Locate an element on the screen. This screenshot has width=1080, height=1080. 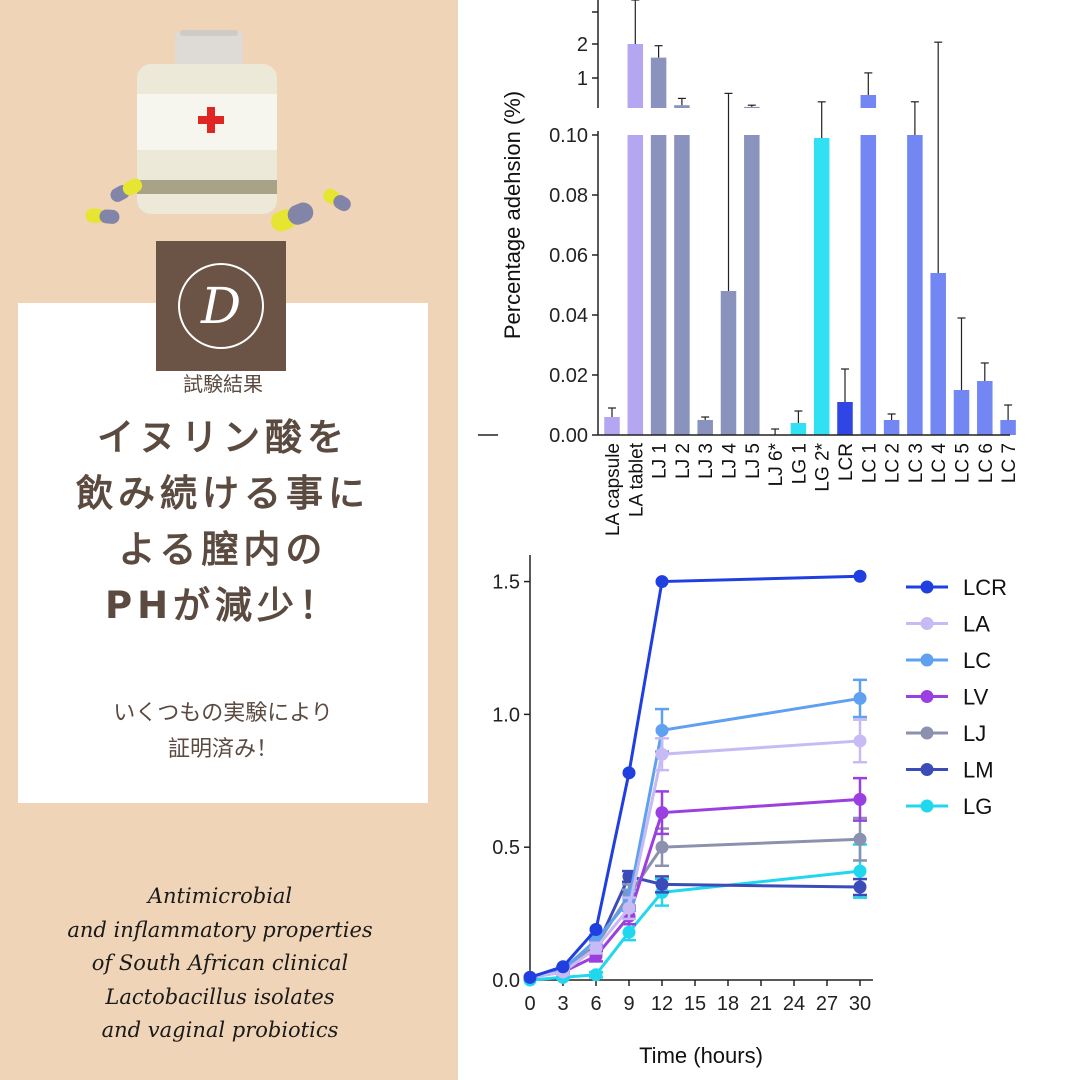
headline-line: 飲み続ける事に is located at coordinates (223, 493).